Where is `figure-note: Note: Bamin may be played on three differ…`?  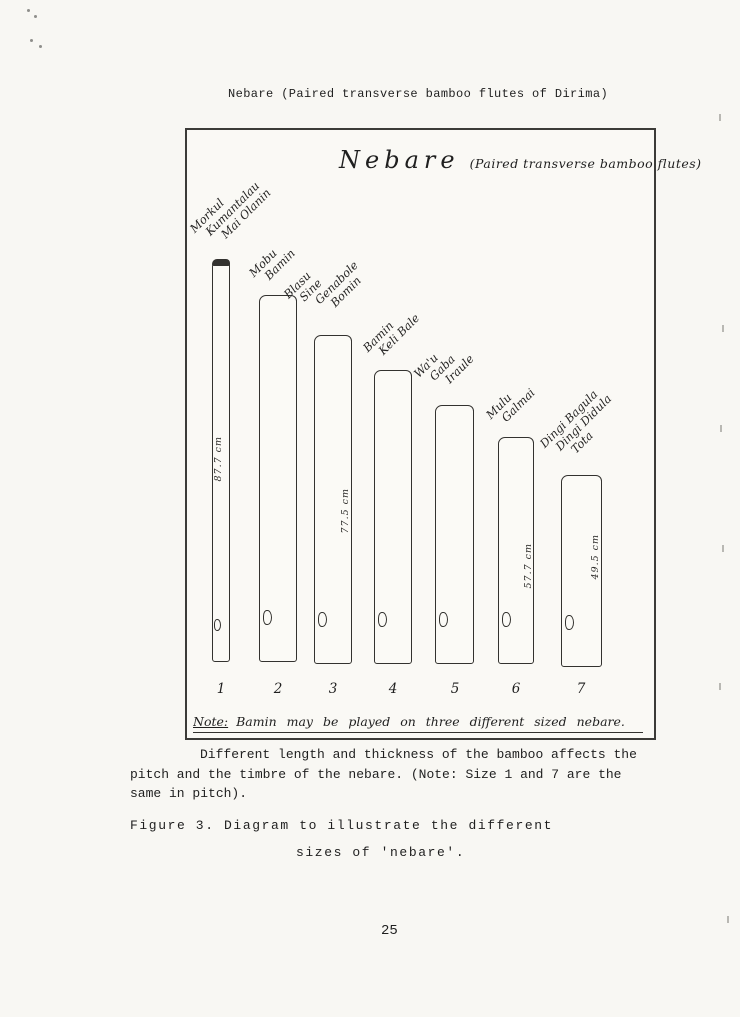
figure-note: Note: Bamin may be played on three differ… is located at coordinates (418, 723).